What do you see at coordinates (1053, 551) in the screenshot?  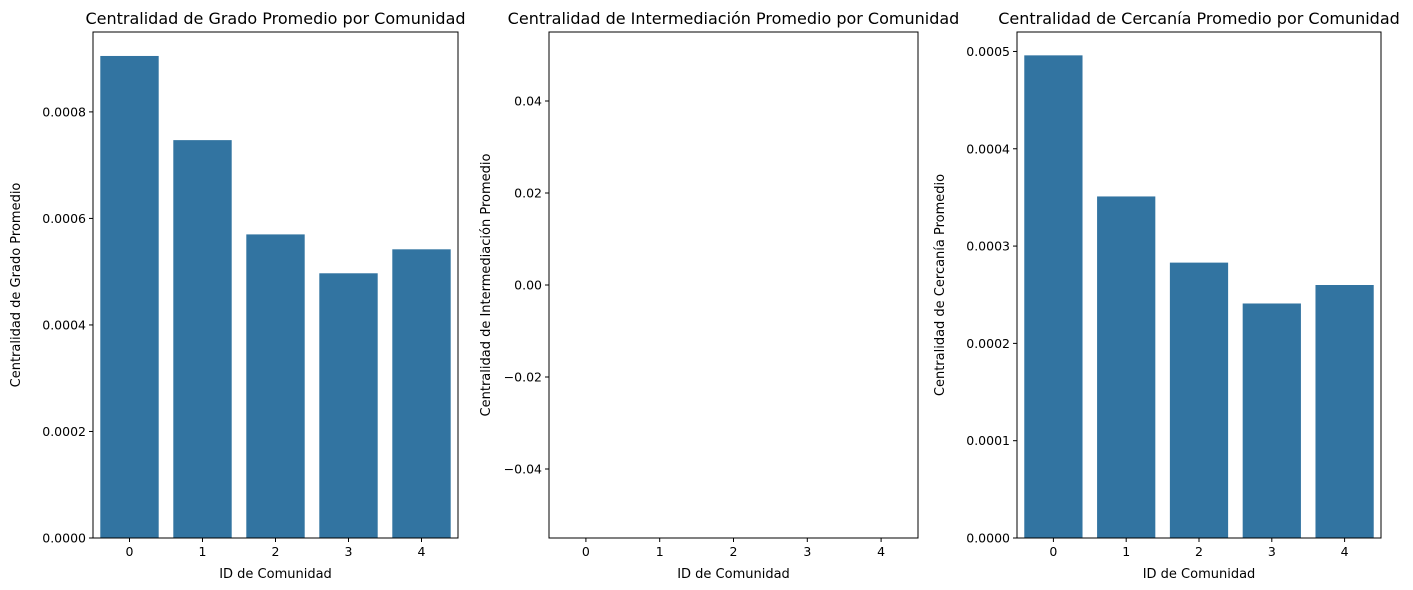 I see `x-tick-label-2-0: 0` at bounding box center [1053, 551].